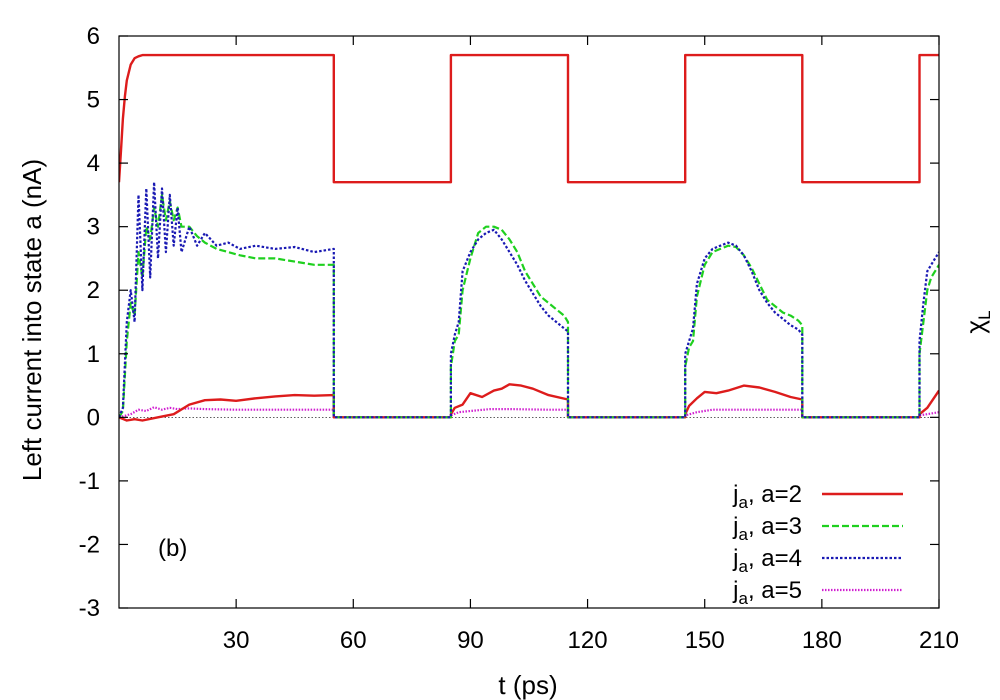  What do you see at coordinates (975, 327) in the screenshot?
I see `y2-axis-title-base: χ` at bounding box center [975, 327].